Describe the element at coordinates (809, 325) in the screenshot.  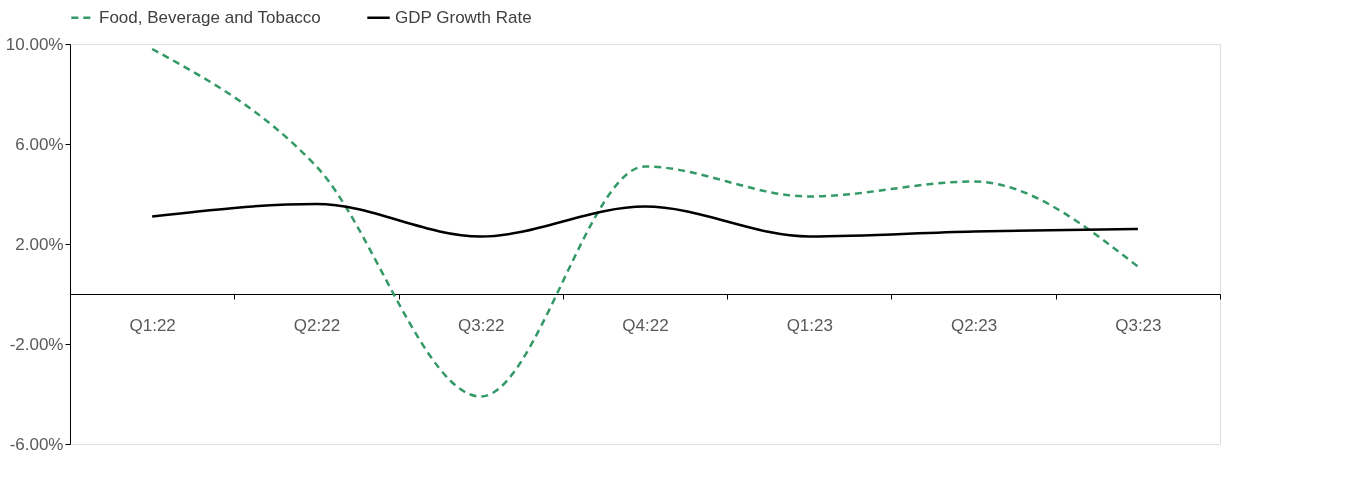
I see `x-tick-label: Q1:23` at that location.